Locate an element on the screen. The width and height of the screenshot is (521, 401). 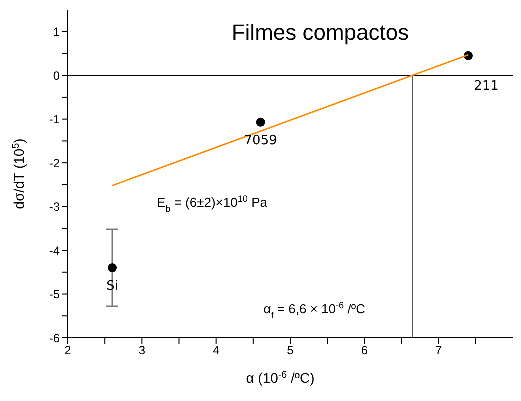
x-tick-label: 2 is located at coordinates (68, 351).